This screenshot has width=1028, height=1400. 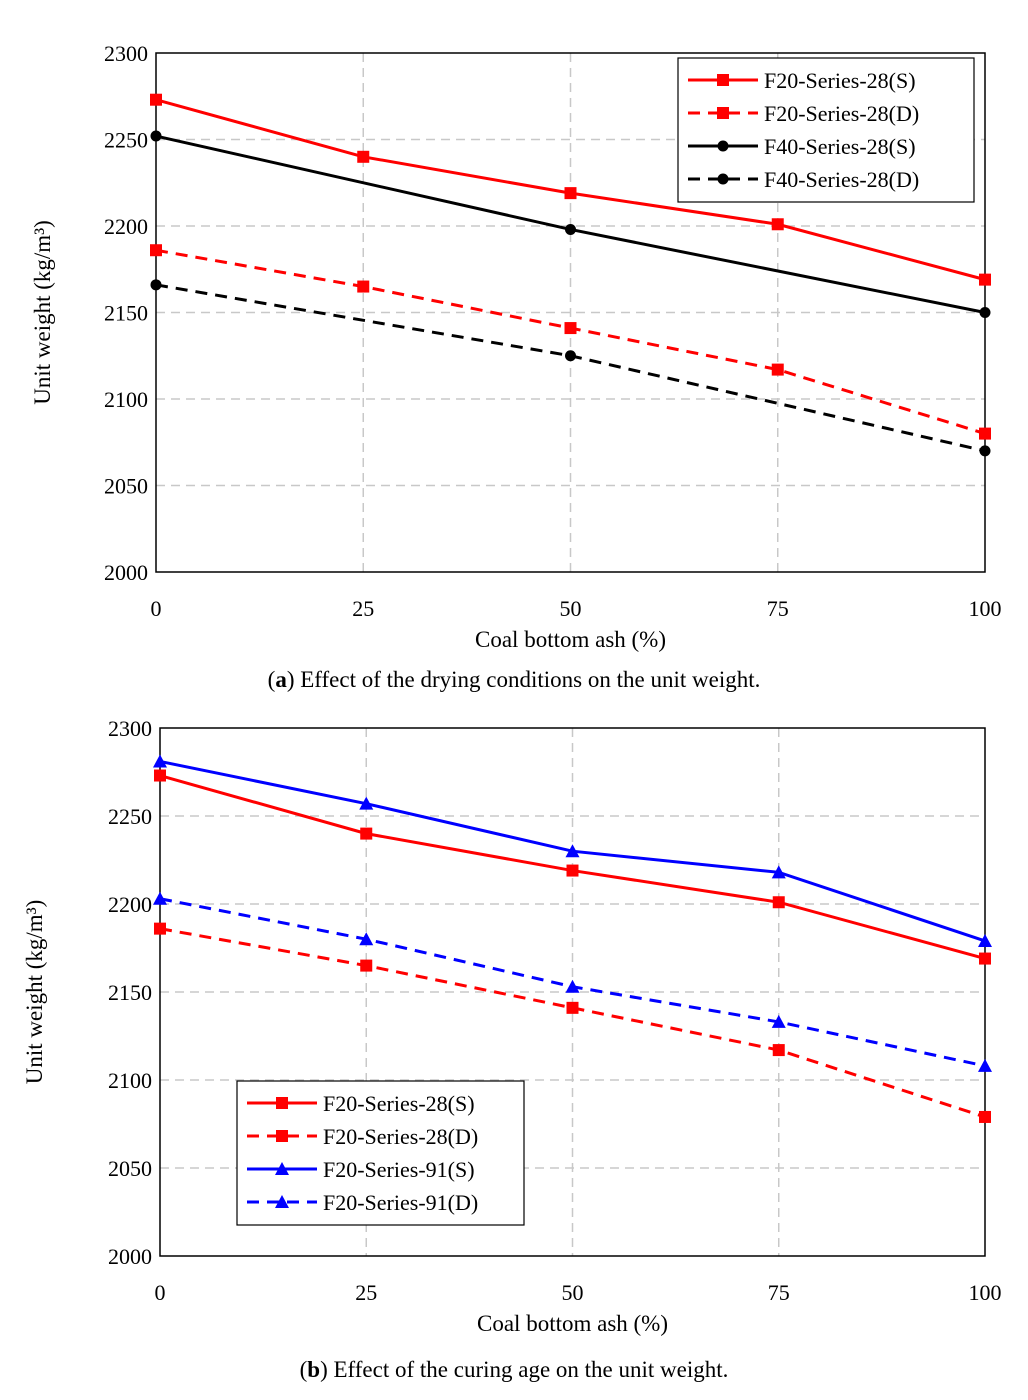 What do you see at coordinates (130, 816) in the screenshot?
I see `chart-b-y-tick-label: 2250` at bounding box center [130, 816].